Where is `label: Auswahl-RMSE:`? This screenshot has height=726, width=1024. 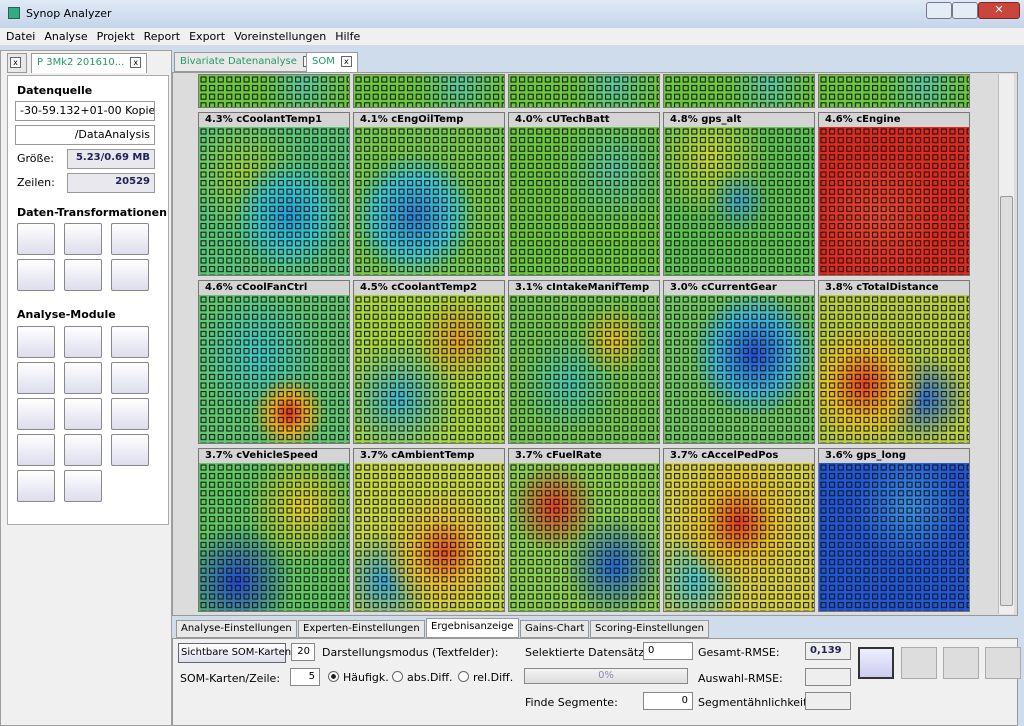
label: Auswahl-RMSE: is located at coordinates (740, 678).